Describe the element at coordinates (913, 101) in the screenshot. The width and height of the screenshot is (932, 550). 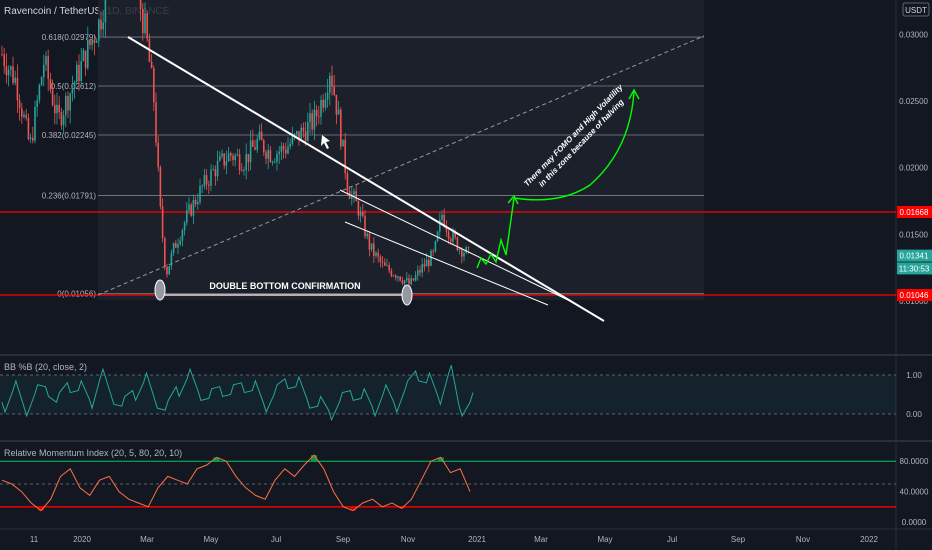
I see `price-tick-label: 0.02500` at that location.